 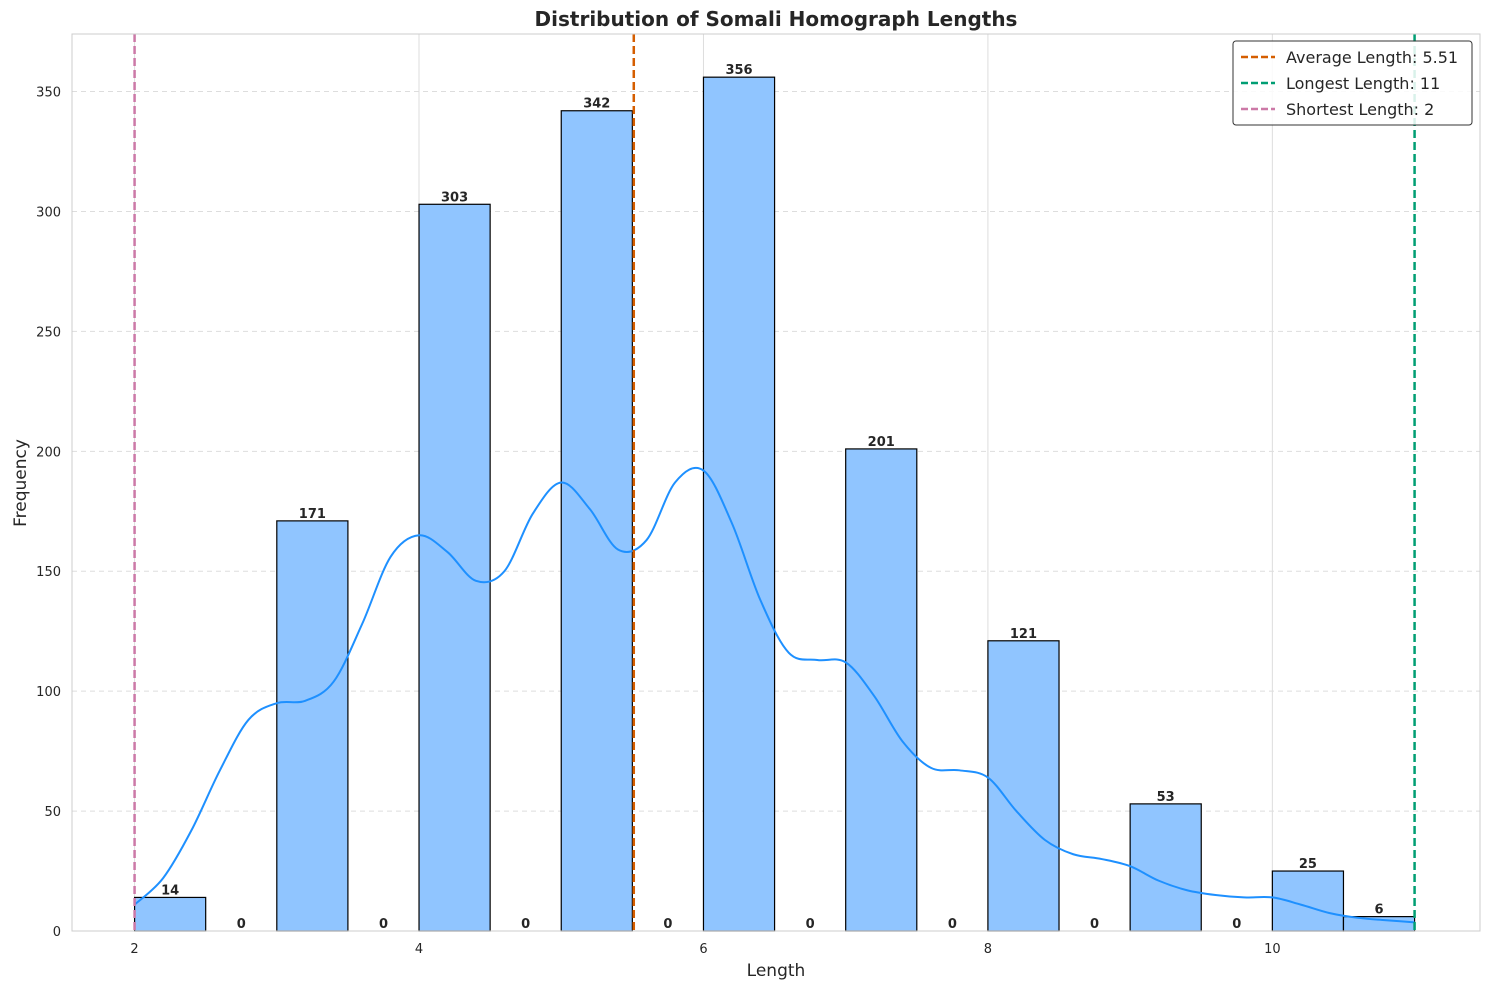 I want to click on bar-count-label: 171, so click(x=312, y=514).